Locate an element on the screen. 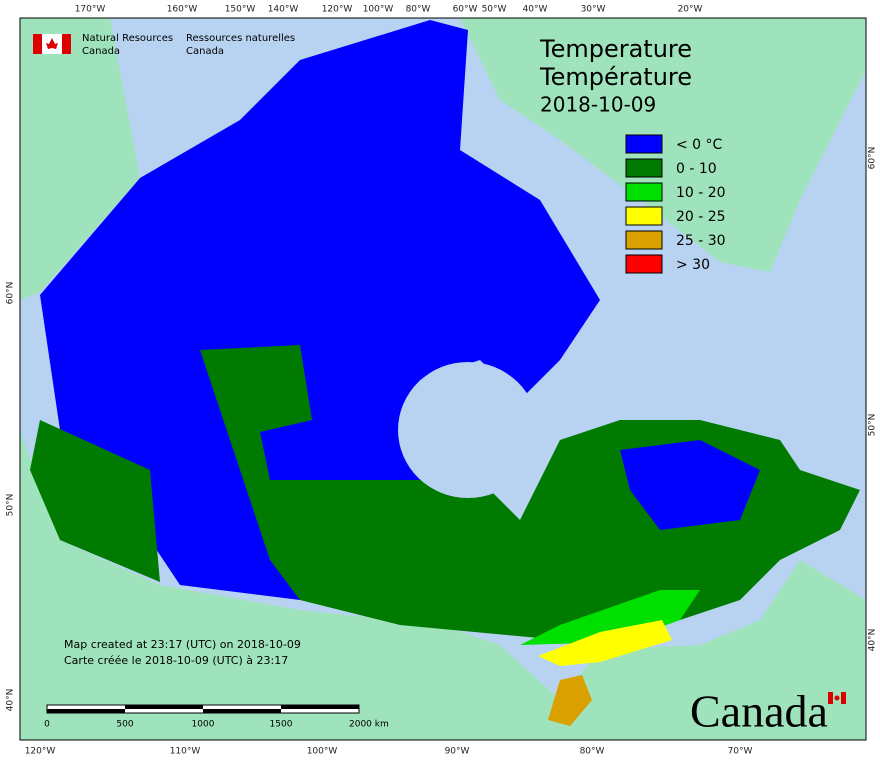  graticule-label: 160°W is located at coordinates (182, 10).